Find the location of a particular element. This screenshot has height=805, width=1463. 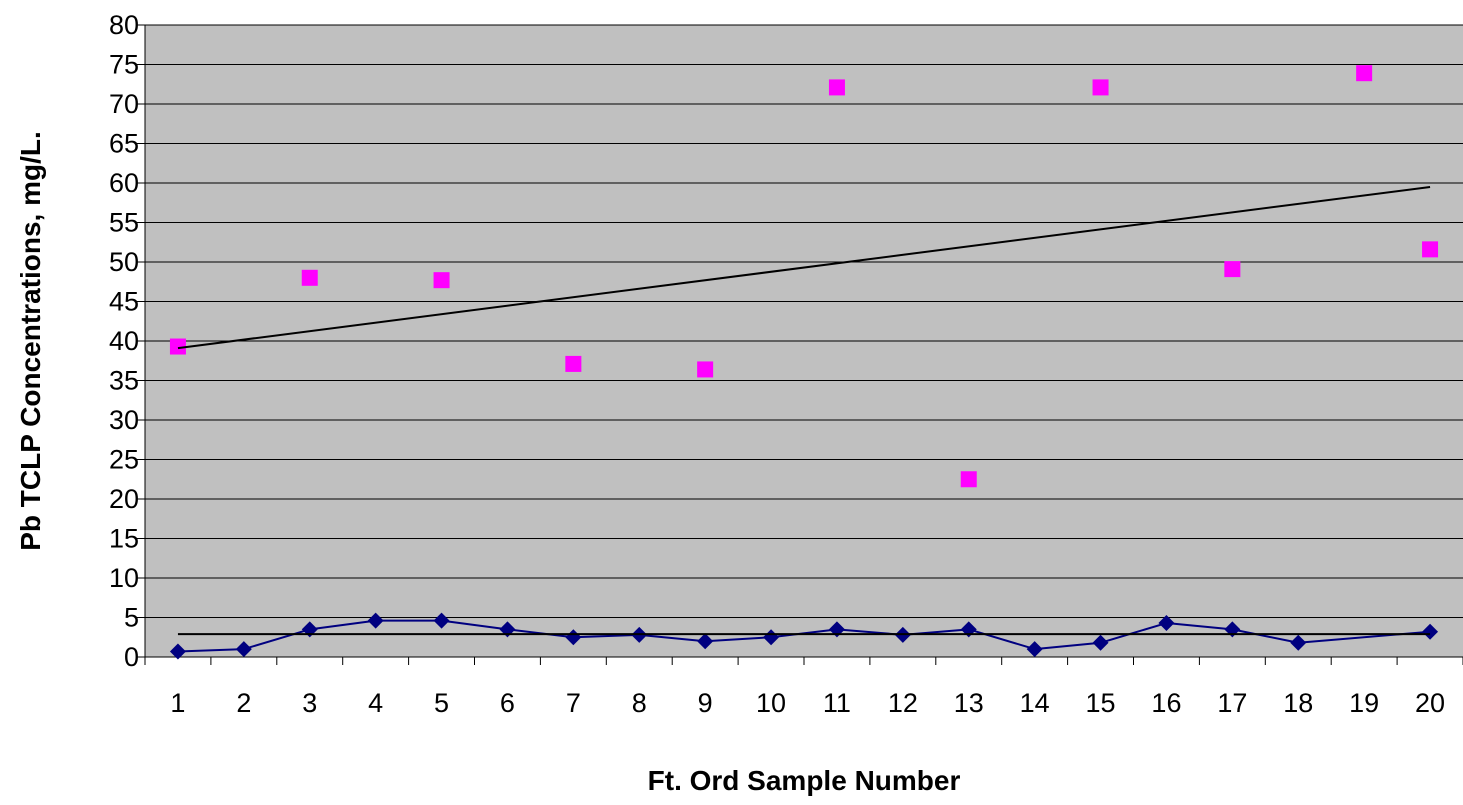

y-tick-label: 15 is located at coordinates (124, 539).